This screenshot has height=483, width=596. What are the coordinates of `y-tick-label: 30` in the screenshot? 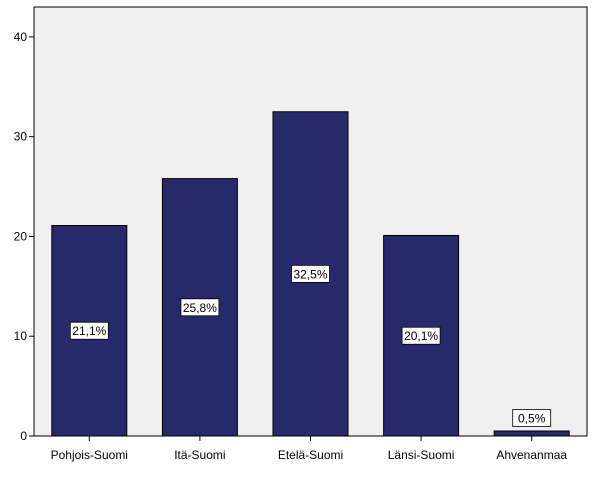 It's located at (21, 137).